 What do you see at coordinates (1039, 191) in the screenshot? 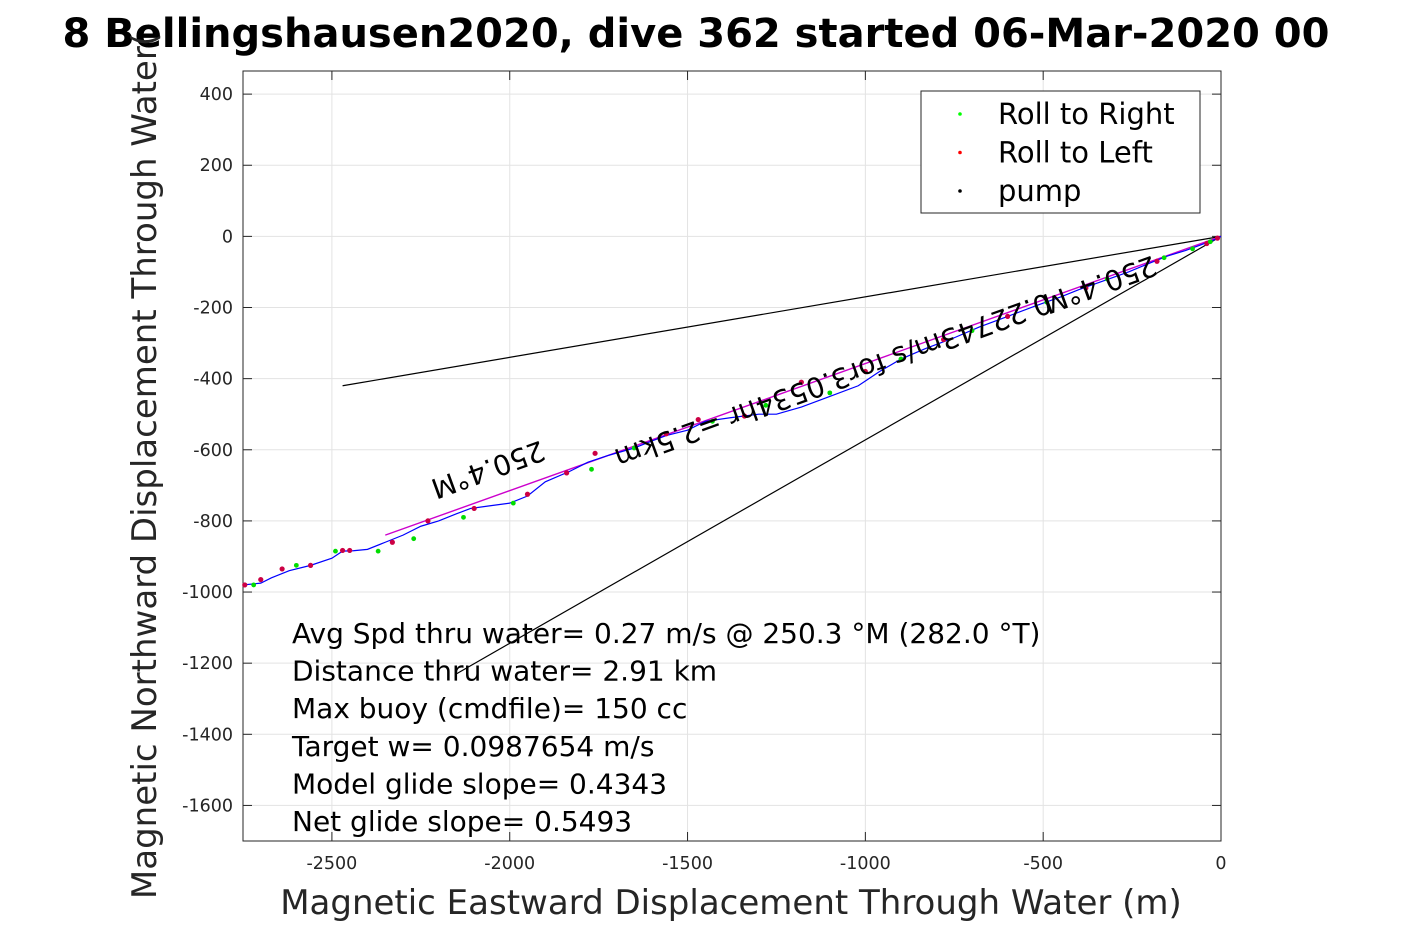
I see `legend-label: pump` at bounding box center [1039, 191].